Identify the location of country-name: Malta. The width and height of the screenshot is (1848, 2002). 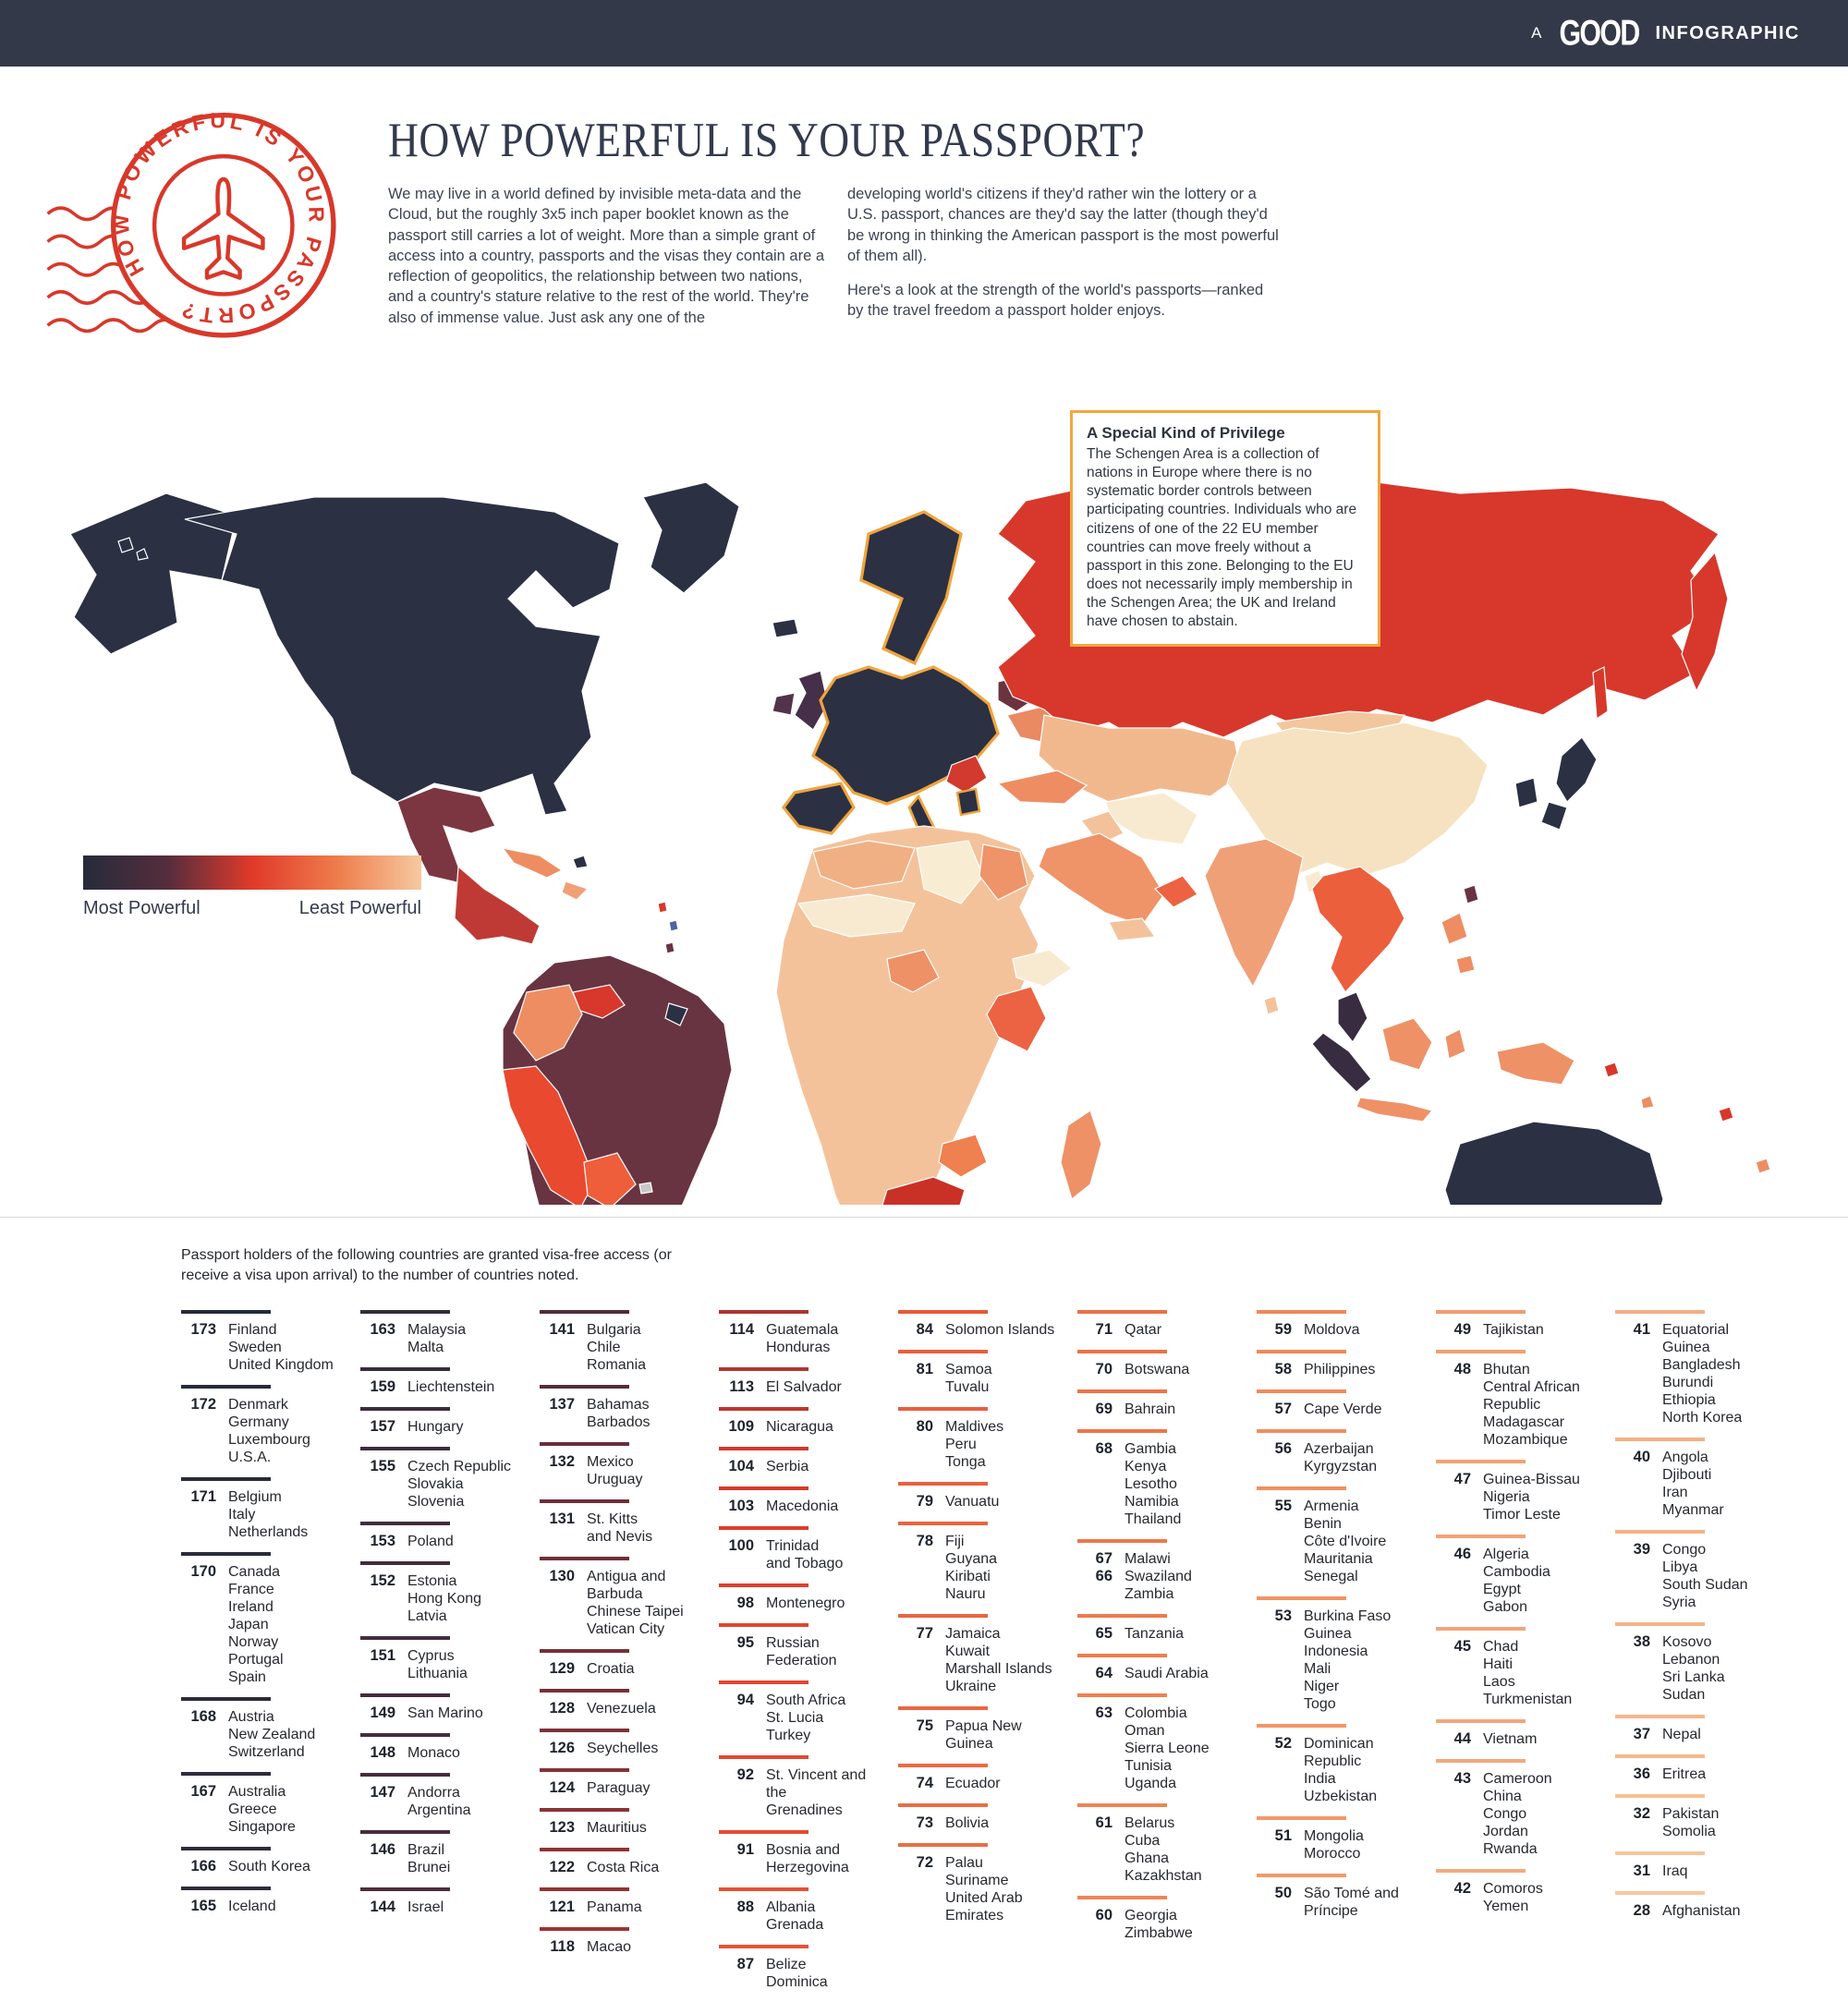
(425, 1347).